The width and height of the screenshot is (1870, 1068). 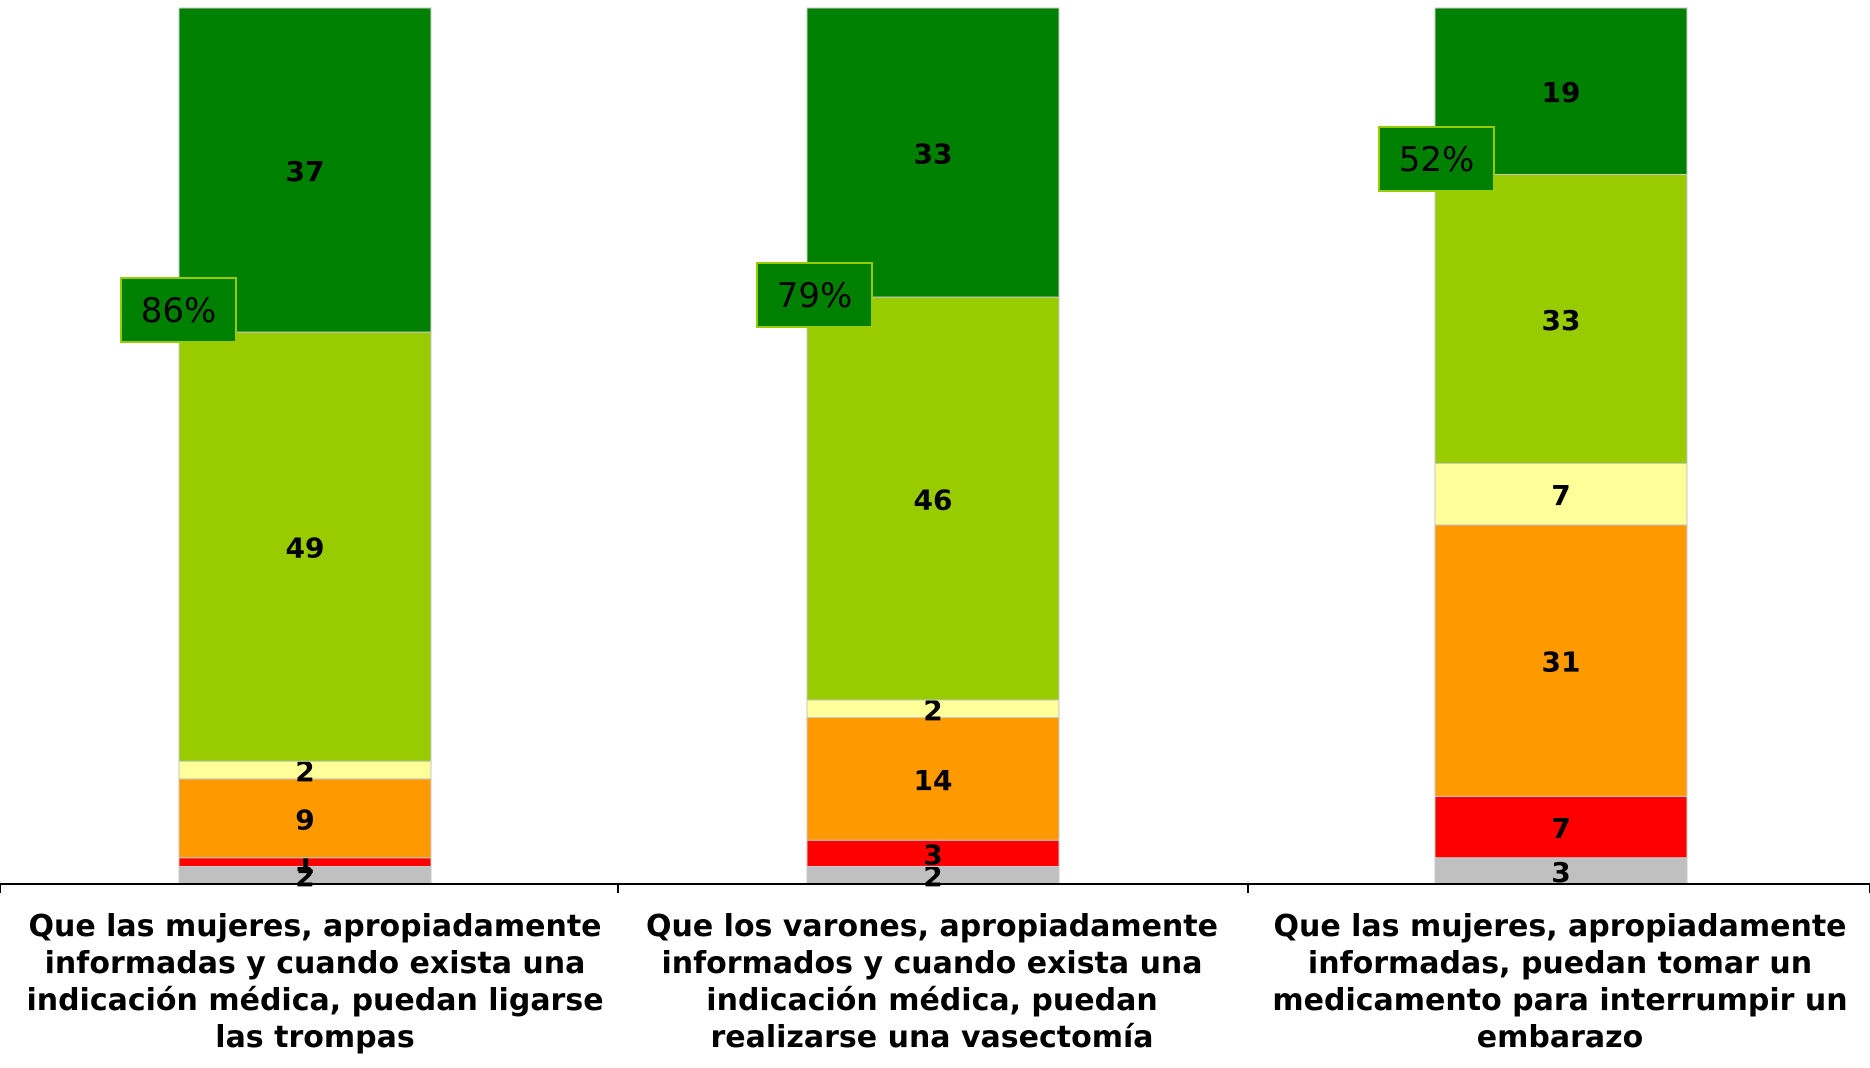 I want to click on data-label-1-4: 2, so click(x=304, y=771).